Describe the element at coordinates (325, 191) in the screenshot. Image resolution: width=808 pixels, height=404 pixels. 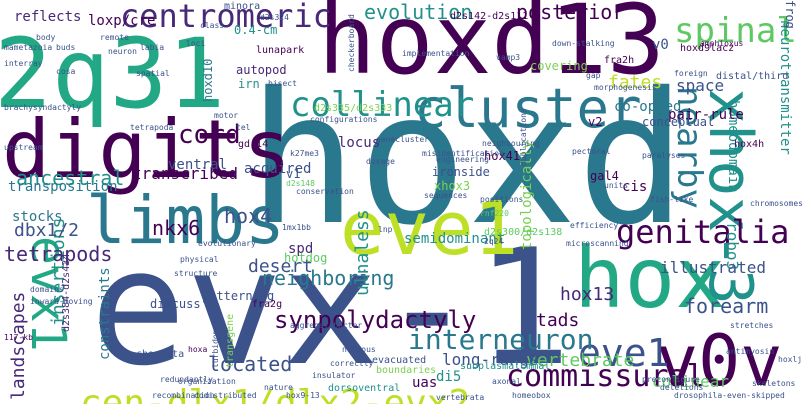
I see `word-conservation: conservation` at that location.